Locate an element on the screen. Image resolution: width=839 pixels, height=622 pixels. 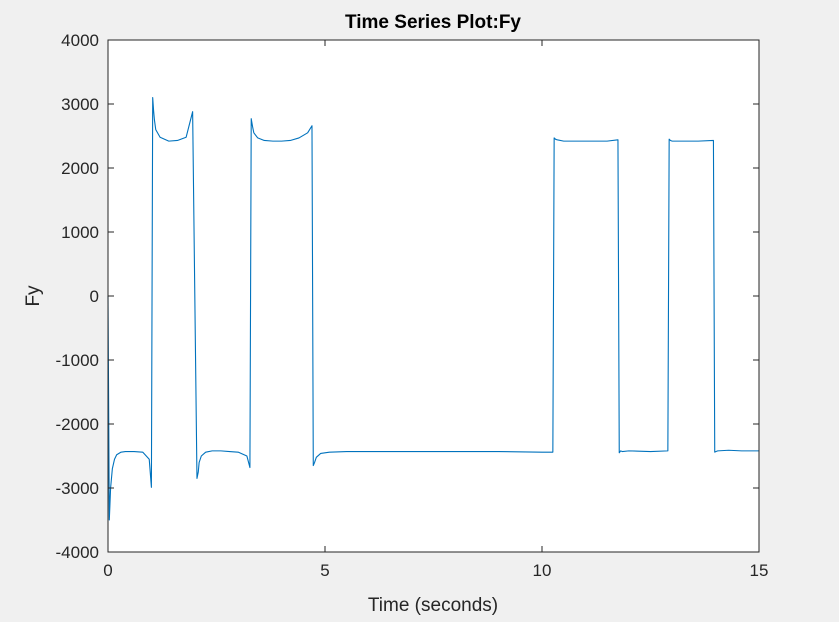
y-tick-label: -2000 is located at coordinates (77, 424).